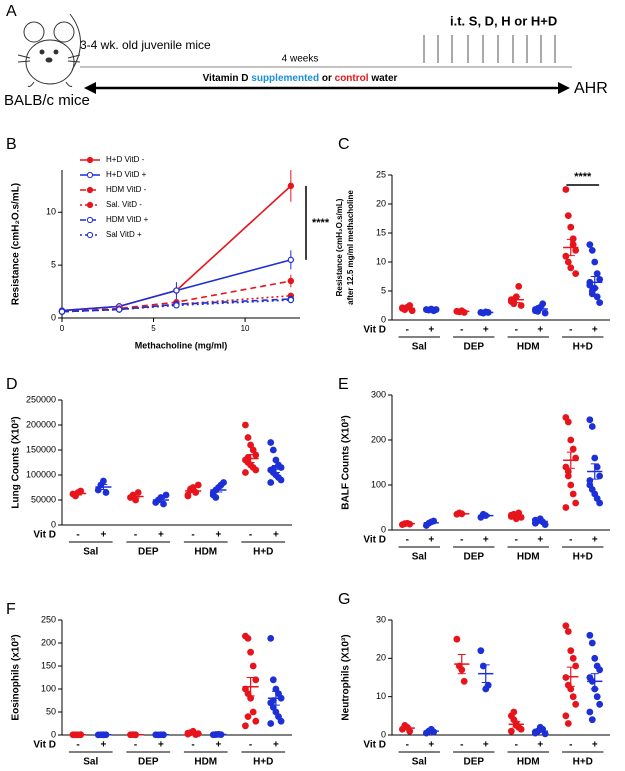  Describe the element at coordinates (145, 45) in the screenshot. I see `age-text: 3-4 wk. old juvenile mice` at that location.